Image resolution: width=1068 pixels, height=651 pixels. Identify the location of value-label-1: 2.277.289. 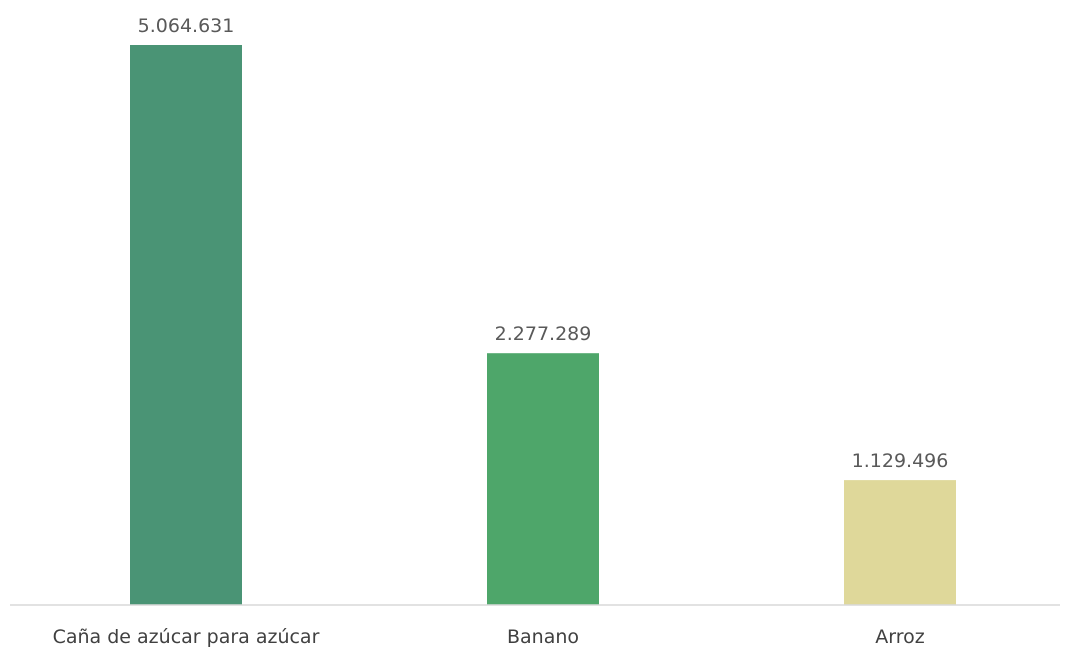
(543, 334).